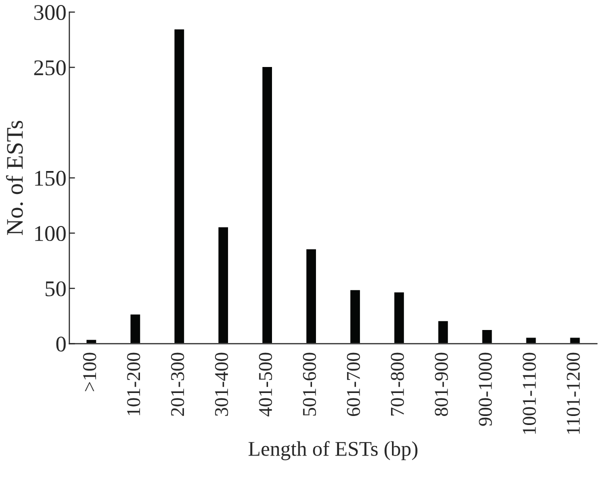 This screenshot has height=484, width=603. Describe the element at coordinates (221, 384) in the screenshot. I see `x-tick-label: 301-400` at that location.